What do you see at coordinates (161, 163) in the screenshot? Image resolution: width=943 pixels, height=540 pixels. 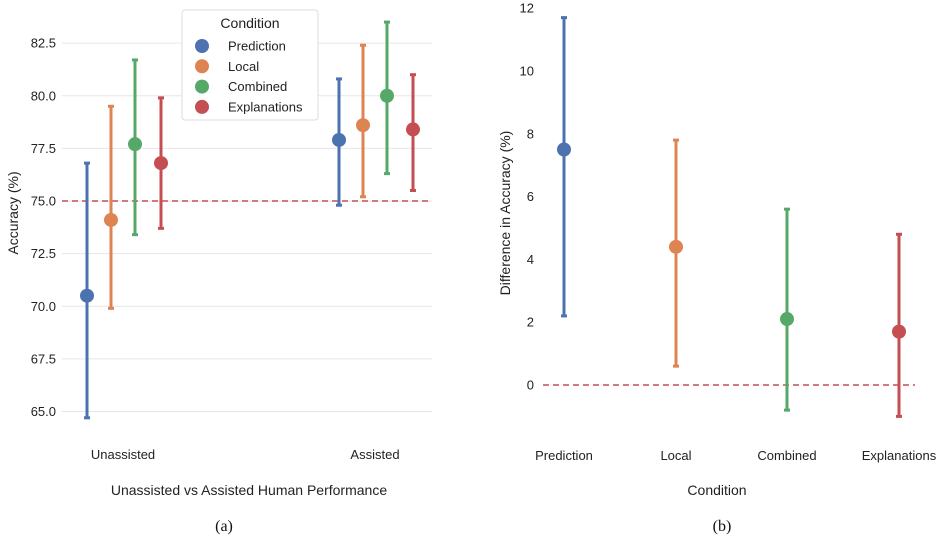 I see `panel-a-explanations-unassisted-point` at bounding box center [161, 163].